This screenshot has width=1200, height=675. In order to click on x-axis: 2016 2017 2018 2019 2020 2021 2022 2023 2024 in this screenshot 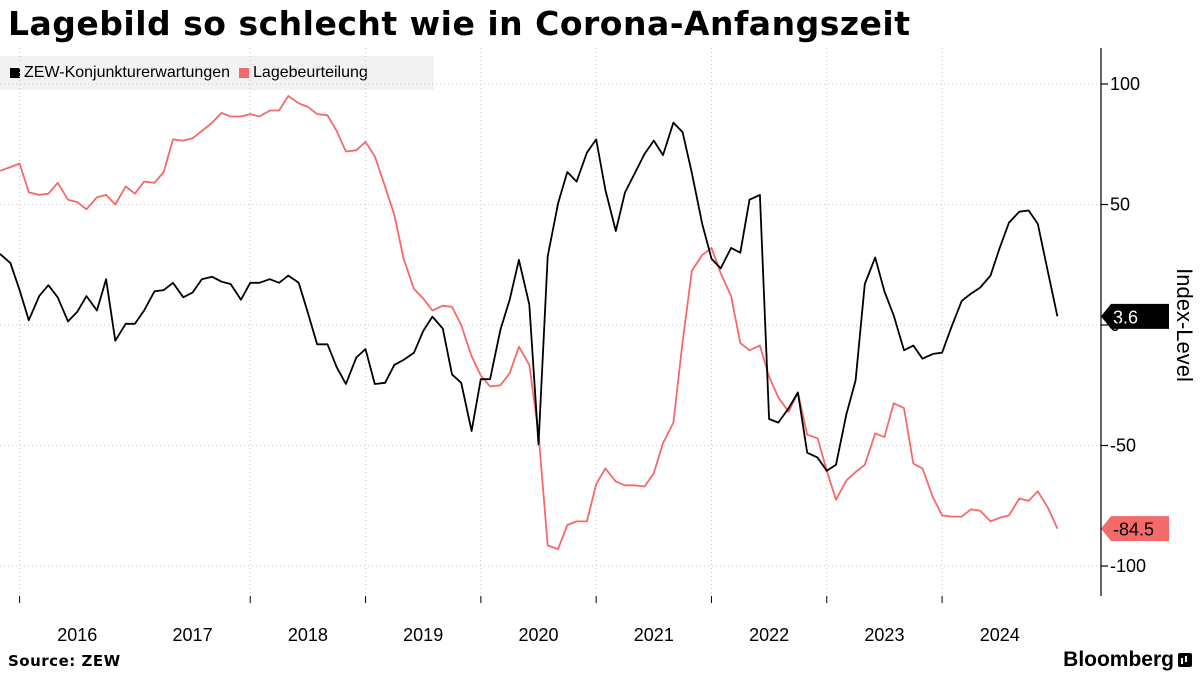, I will do `click(519, 620)`.